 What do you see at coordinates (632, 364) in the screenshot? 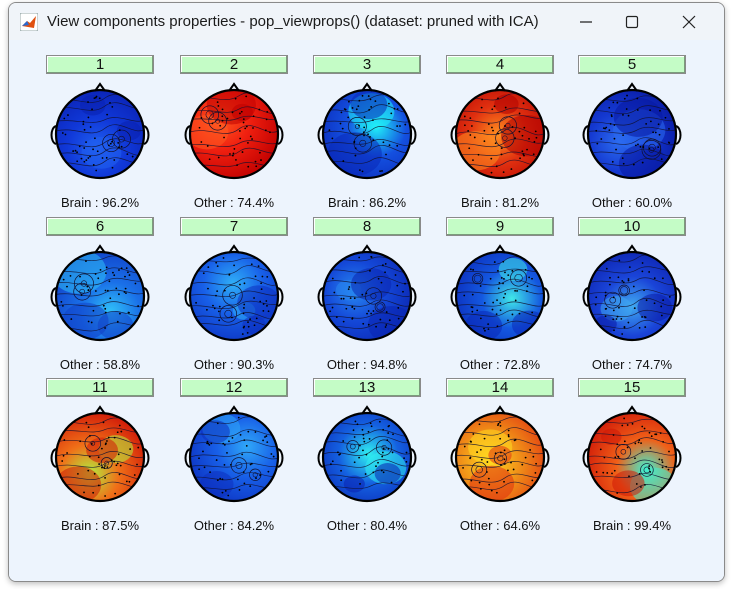
I see `component-10-classification: Other : 74.7%` at bounding box center [632, 364].